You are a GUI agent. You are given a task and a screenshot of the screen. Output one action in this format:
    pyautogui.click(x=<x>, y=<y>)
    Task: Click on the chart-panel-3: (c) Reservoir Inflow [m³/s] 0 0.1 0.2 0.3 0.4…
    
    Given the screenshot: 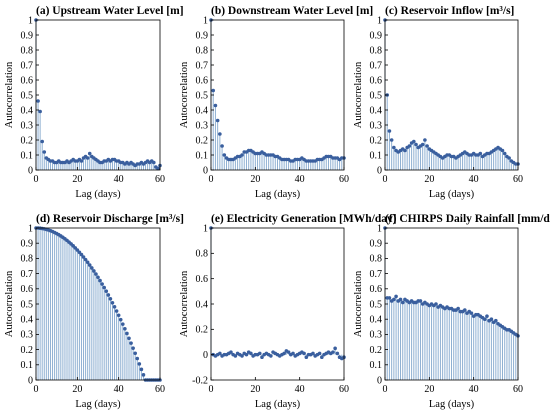 What is the action you would take?
    pyautogui.click(x=438, y=102)
    